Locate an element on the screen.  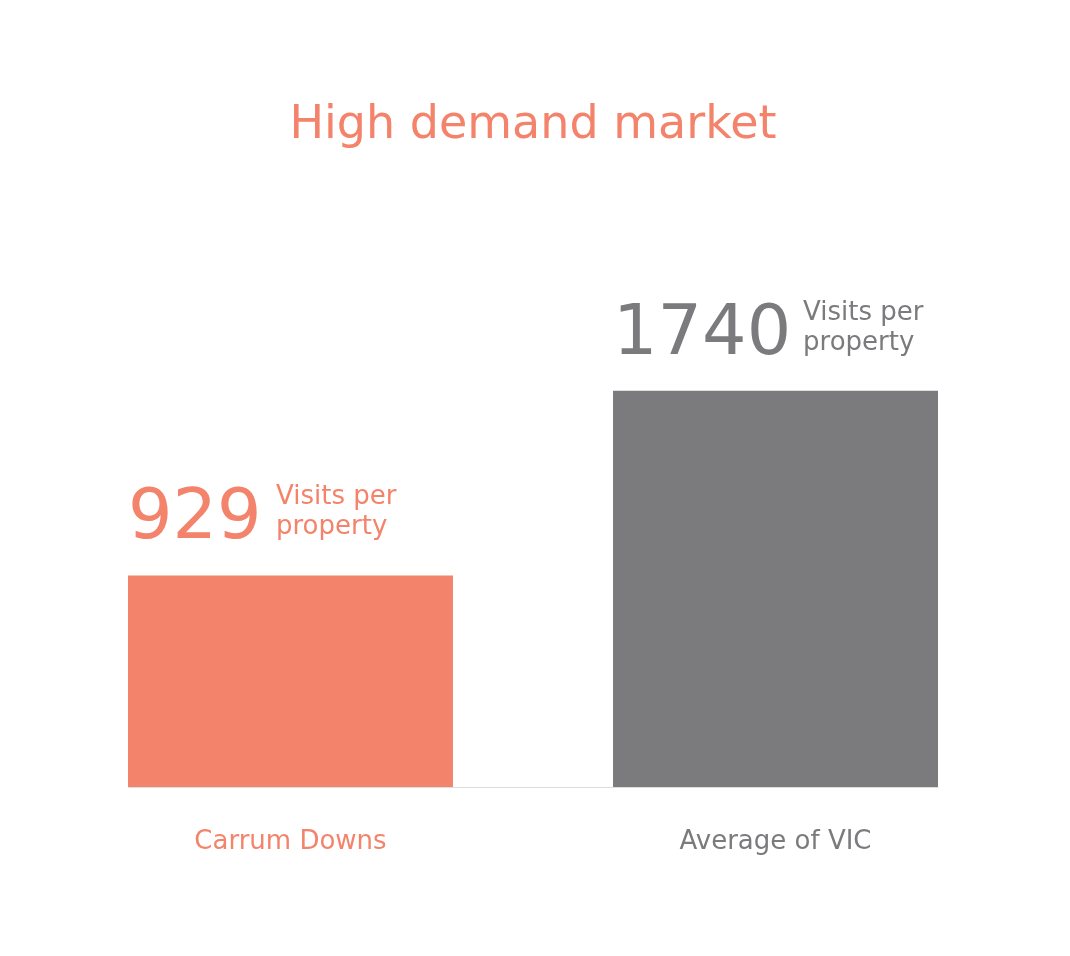
data-label: 929 is located at coordinates (195, 514).